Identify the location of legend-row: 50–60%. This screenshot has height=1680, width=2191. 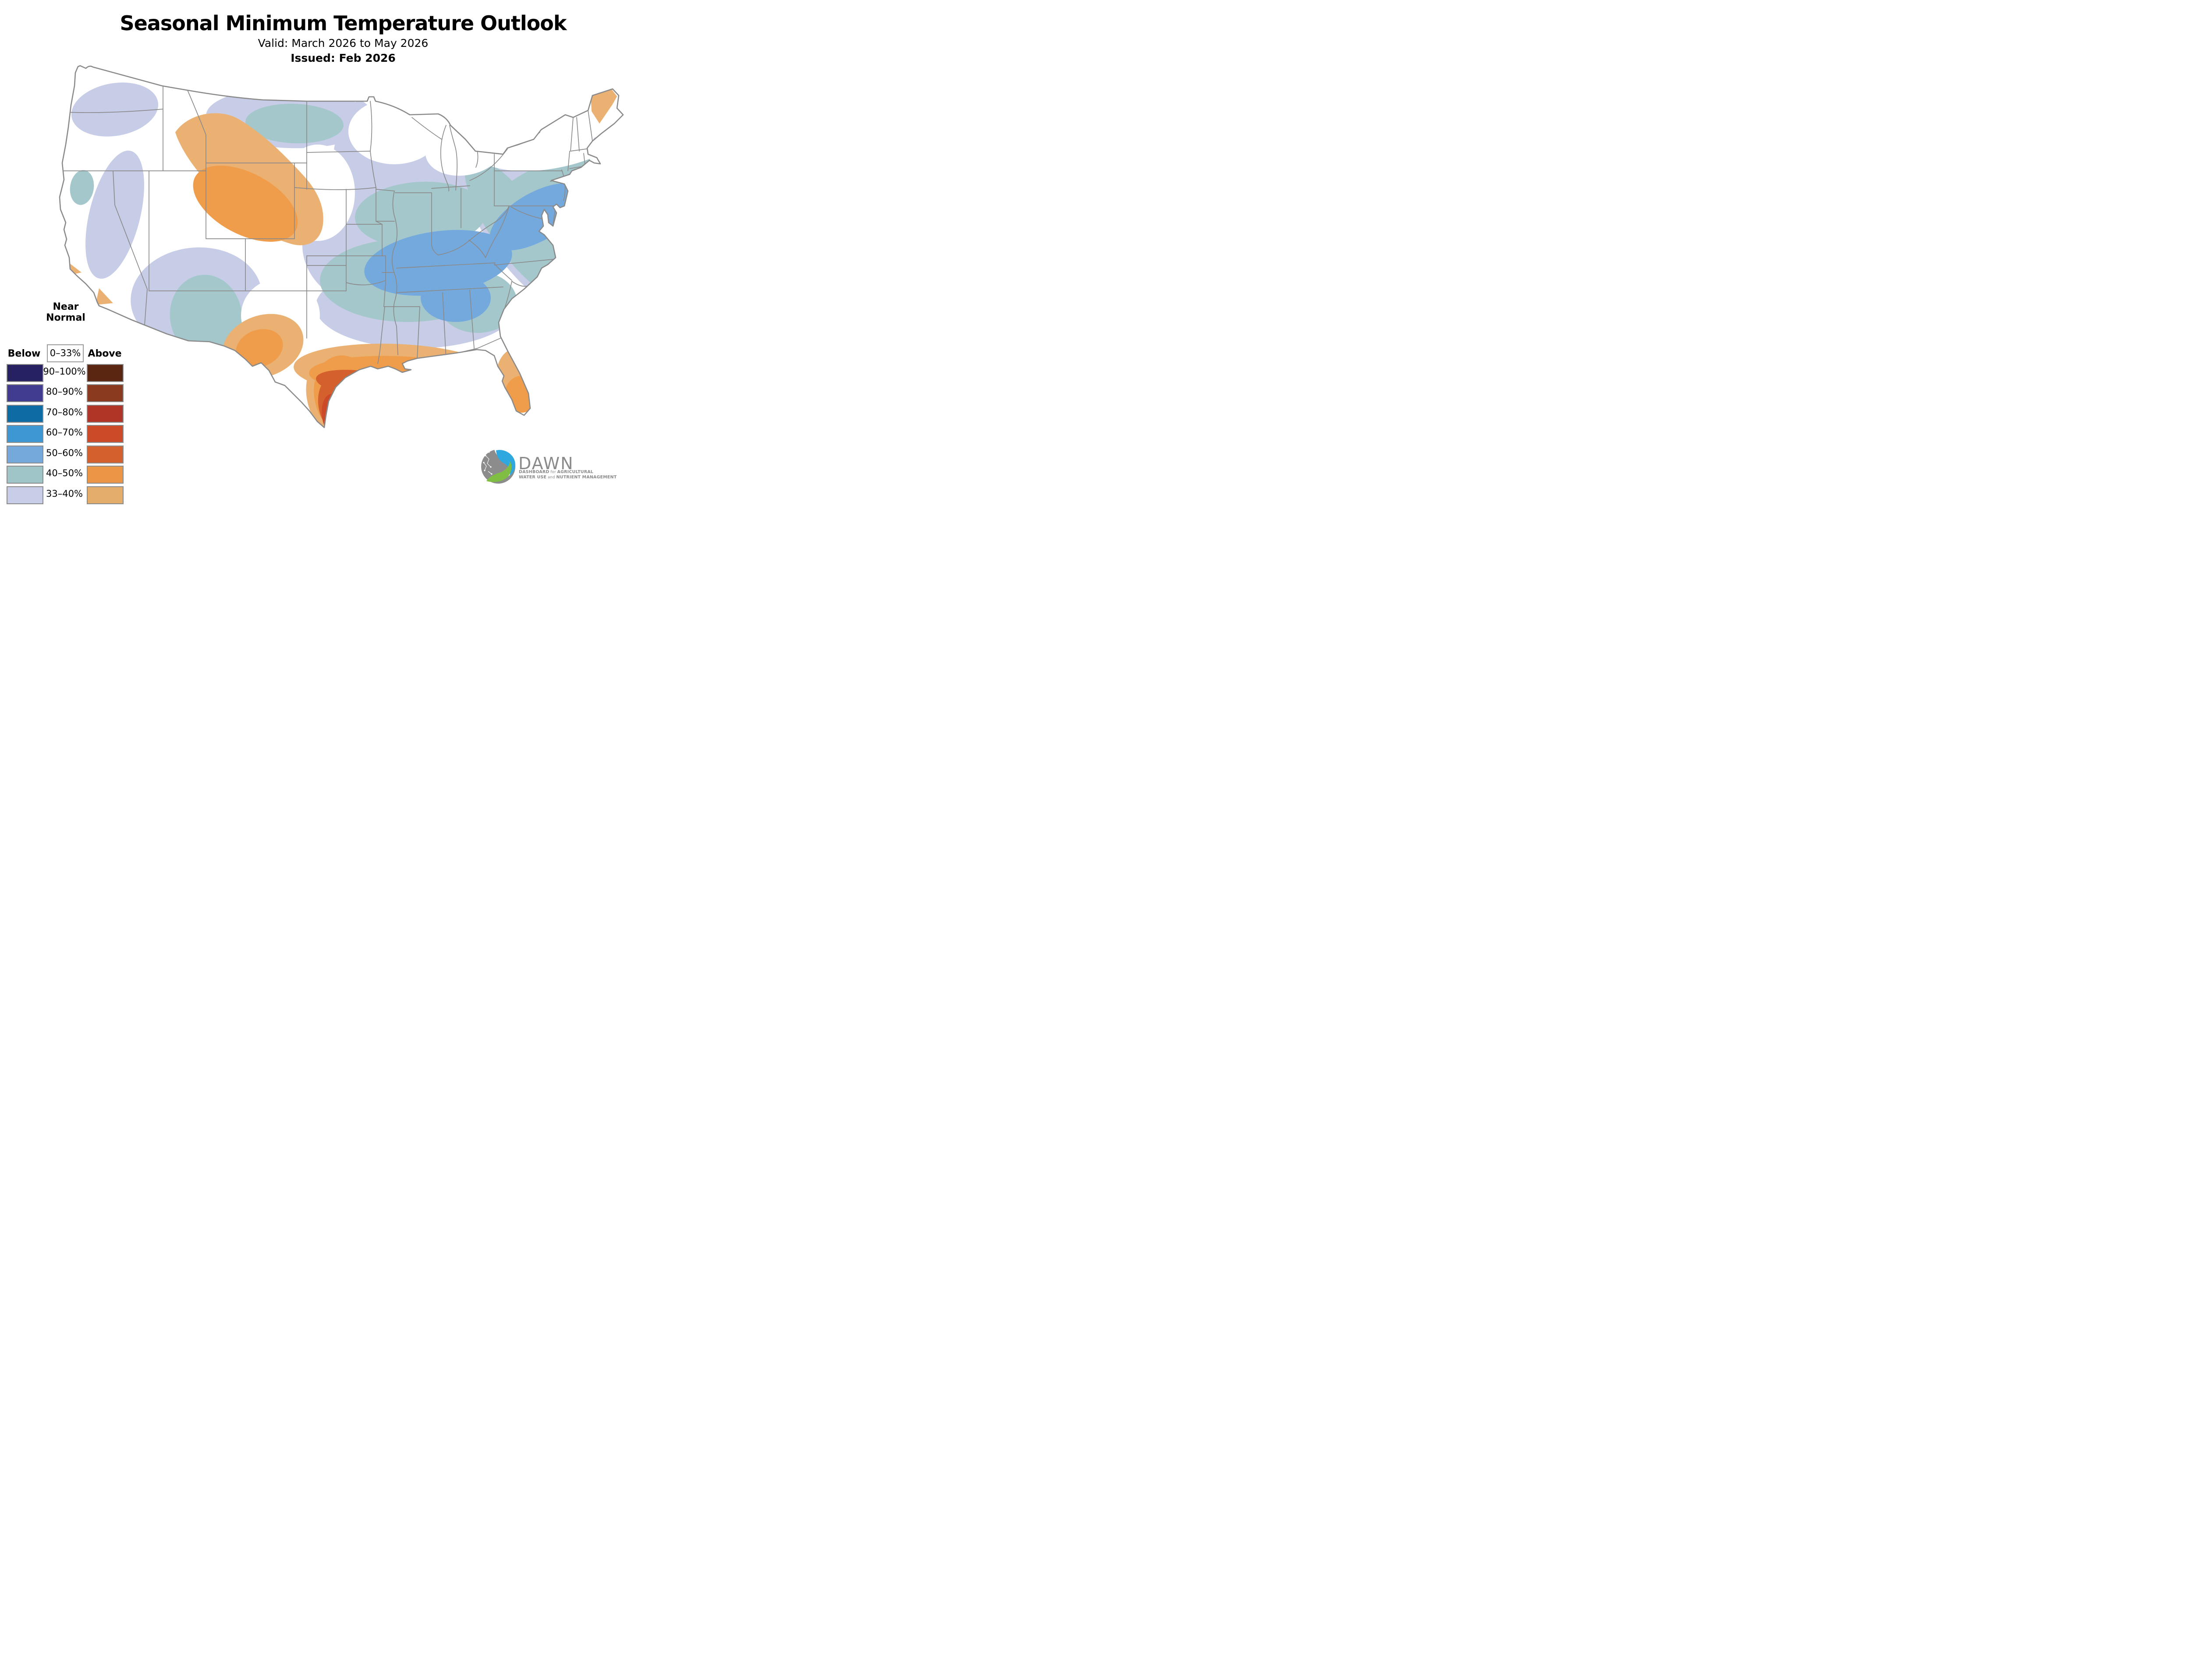
(65, 454).